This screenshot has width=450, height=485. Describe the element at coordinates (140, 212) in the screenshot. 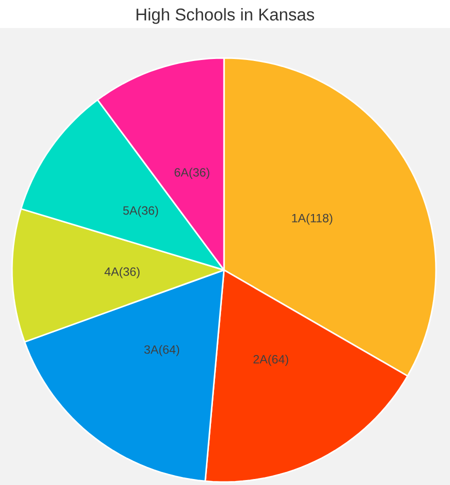

I see `slice-label: 5A(36)` at that location.